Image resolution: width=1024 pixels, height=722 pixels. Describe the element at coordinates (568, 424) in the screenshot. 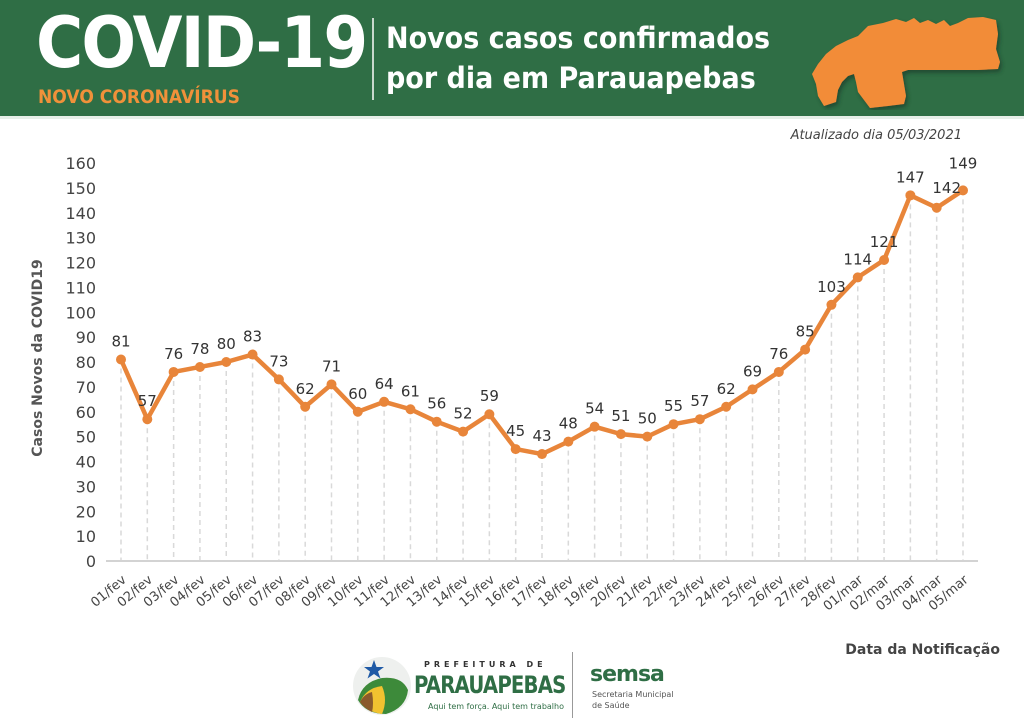

I see `data-label: 48` at that location.